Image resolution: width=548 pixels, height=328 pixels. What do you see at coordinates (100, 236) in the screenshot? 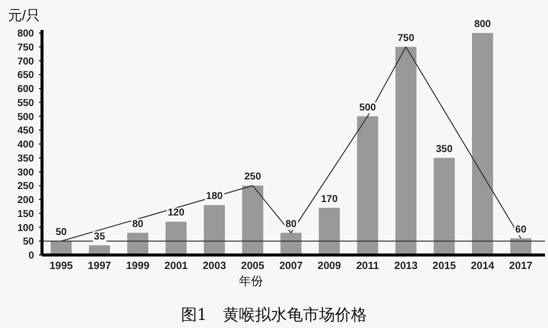
I see `data-label: 35` at bounding box center [100, 236].